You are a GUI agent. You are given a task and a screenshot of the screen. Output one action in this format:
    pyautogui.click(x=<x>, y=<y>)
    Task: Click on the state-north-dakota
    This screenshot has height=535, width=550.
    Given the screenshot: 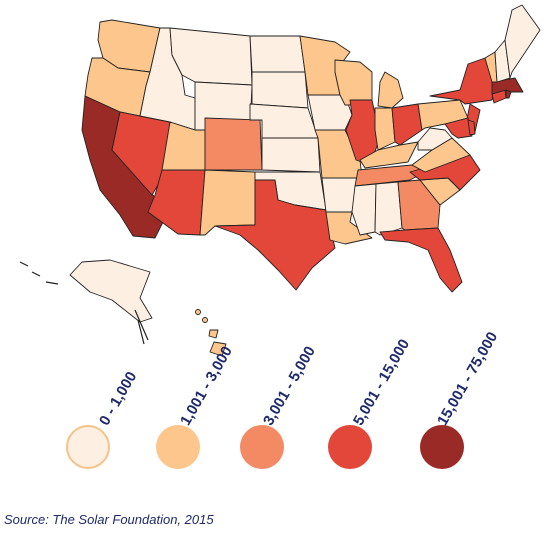 What is the action you would take?
    pyautogui.click(x=277, y=54)
    